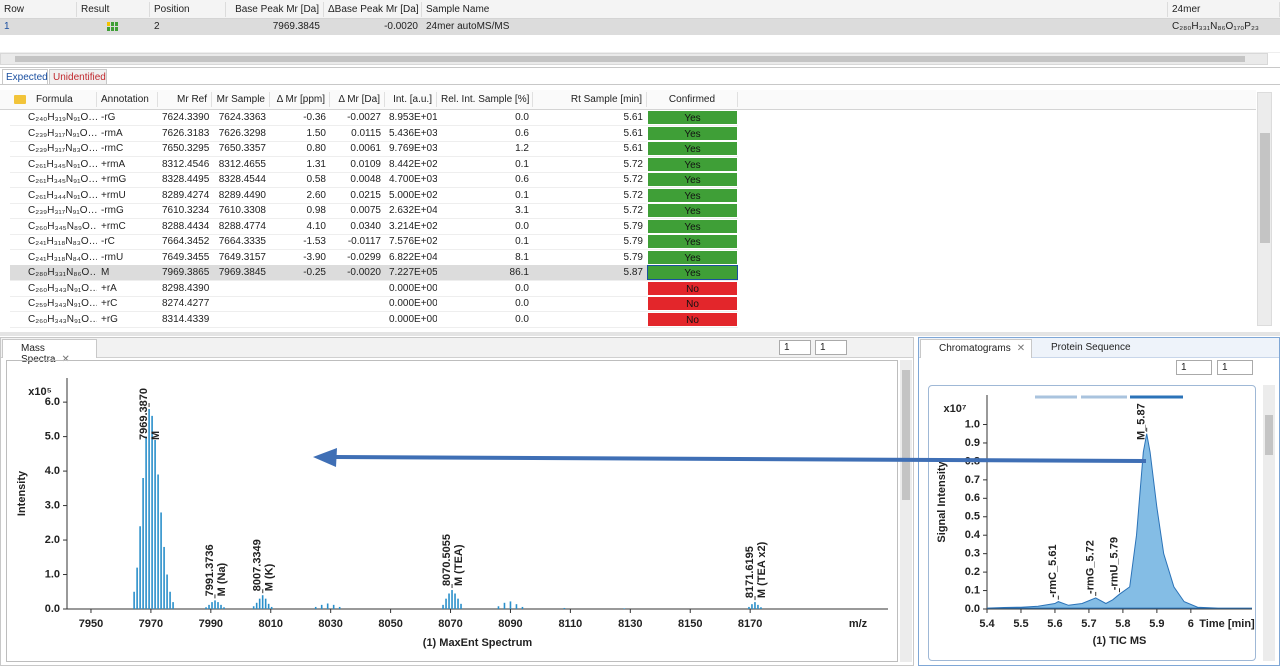 This screenshot has width=1280, height=666. I want to click on column-header: Annotation, so click(127, 99).